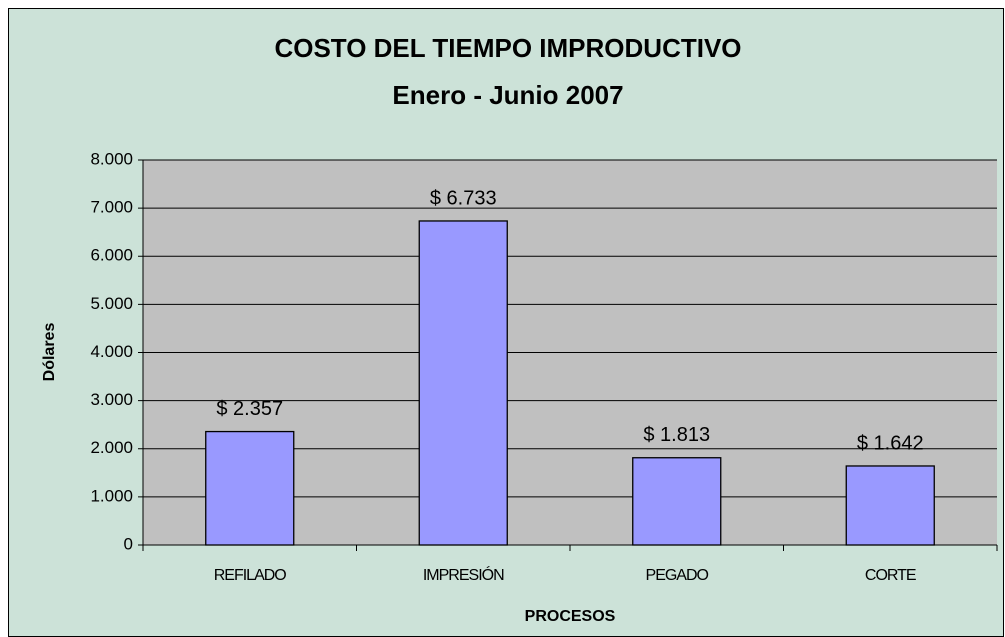 This screenshot has height=637, width=1005. Describe the element at coordinates (250, 575) in the screenshot. I see `x-tick-label: REFILADO` at that location.